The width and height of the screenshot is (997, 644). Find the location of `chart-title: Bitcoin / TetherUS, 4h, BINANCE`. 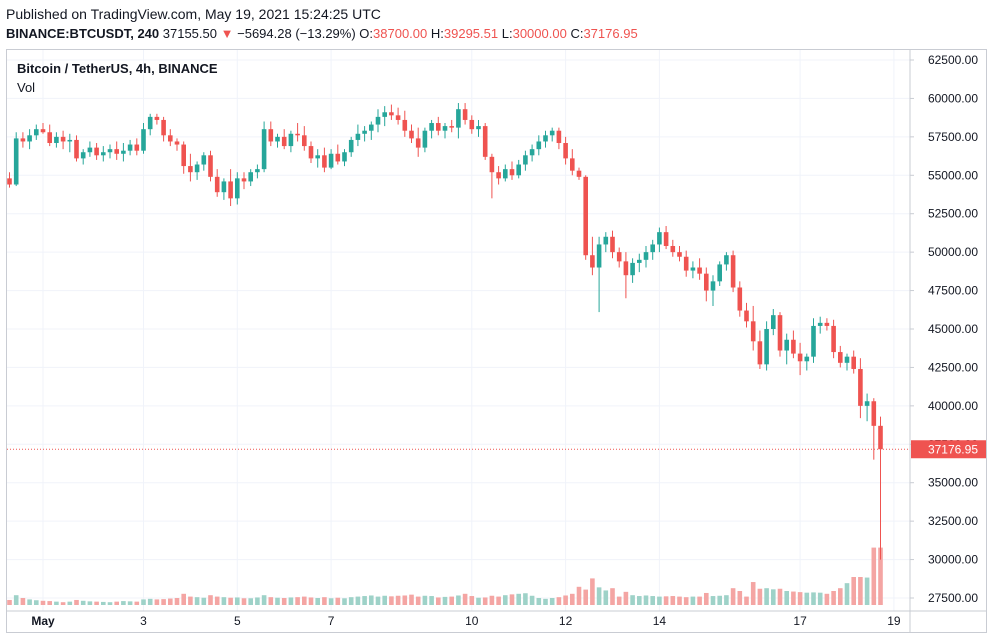

chart-title: Bitcoin / TetherUS, 4h, BINANCE is located at coordinates (117, 68).